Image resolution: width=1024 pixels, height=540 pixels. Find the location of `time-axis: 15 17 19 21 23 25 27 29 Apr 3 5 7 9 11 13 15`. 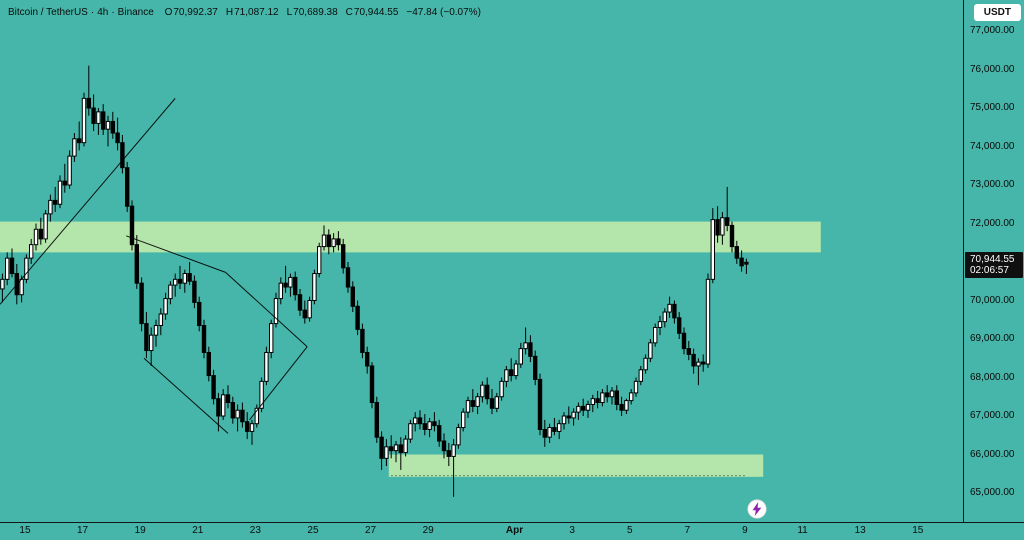

time-axis: 15 17 19 21 23 25 27 29 Apr 3 5 7 9 11 13 15 is located at coordinates (512, 531).